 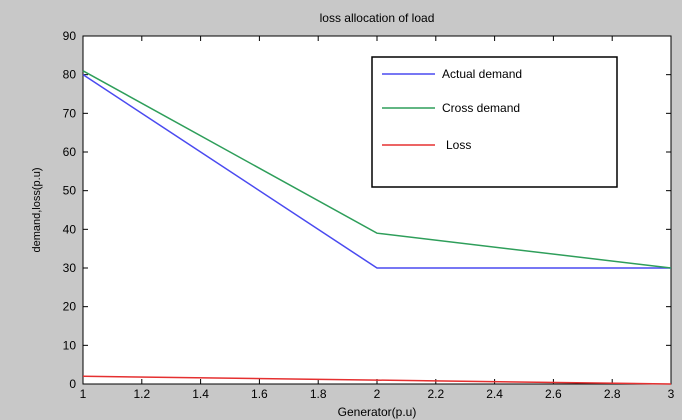 I want to click on y-tick-label: 90, so click(x=70, y=36).